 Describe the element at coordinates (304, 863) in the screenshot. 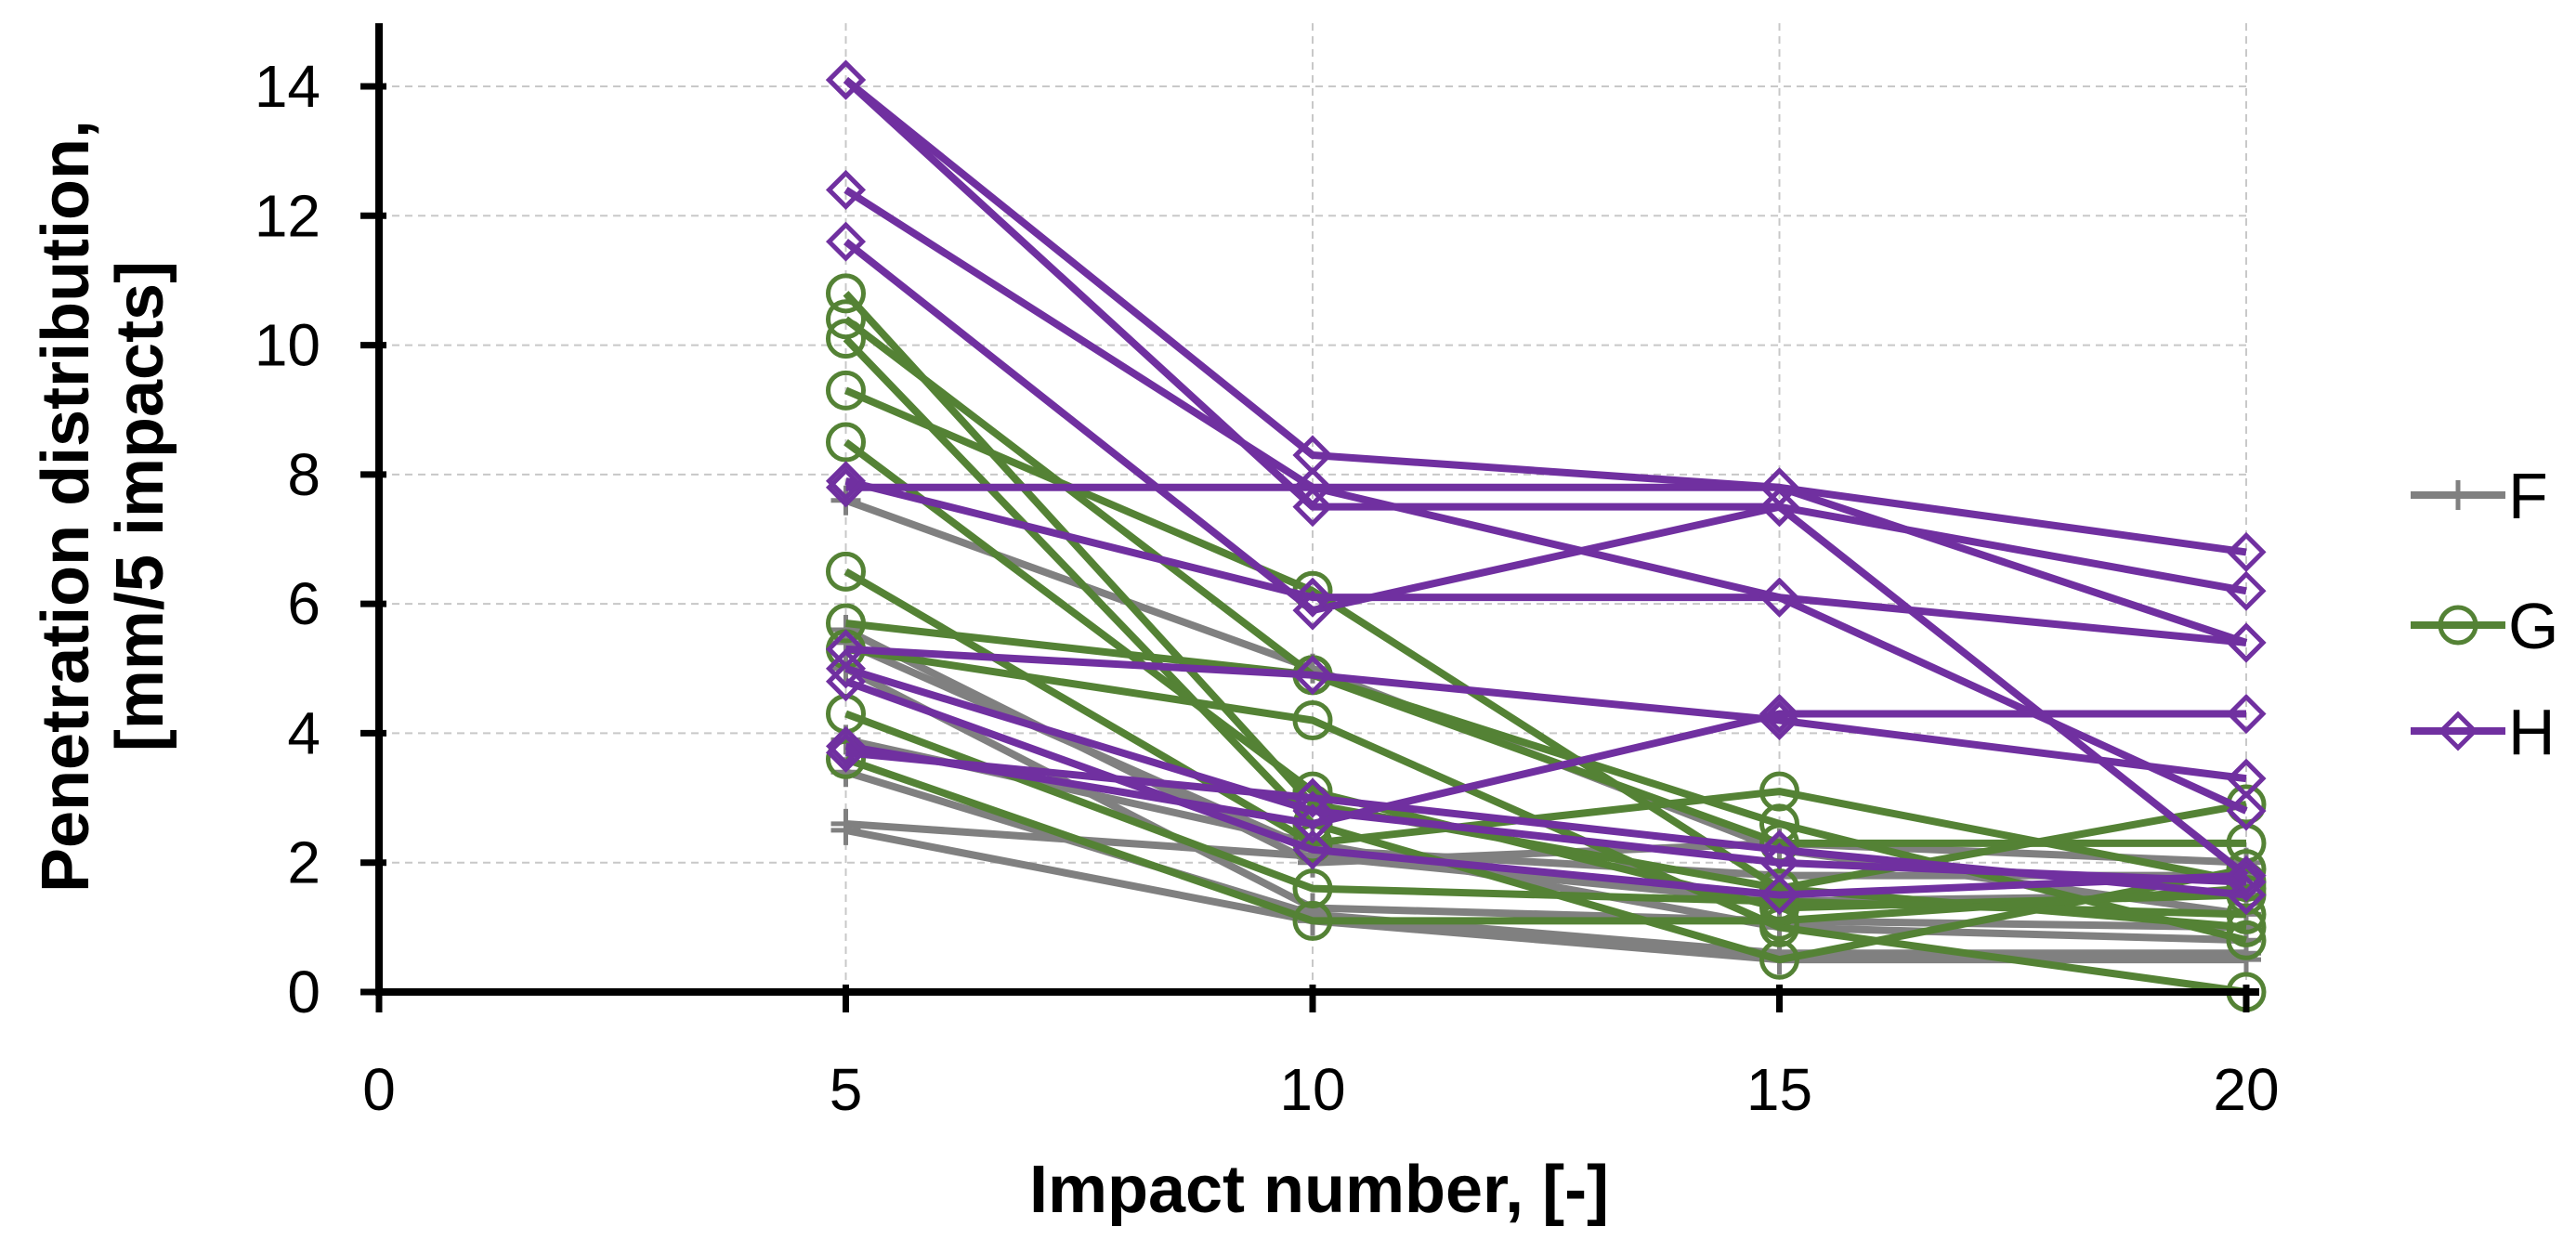

I see `y-tick-label: 2` at that location.